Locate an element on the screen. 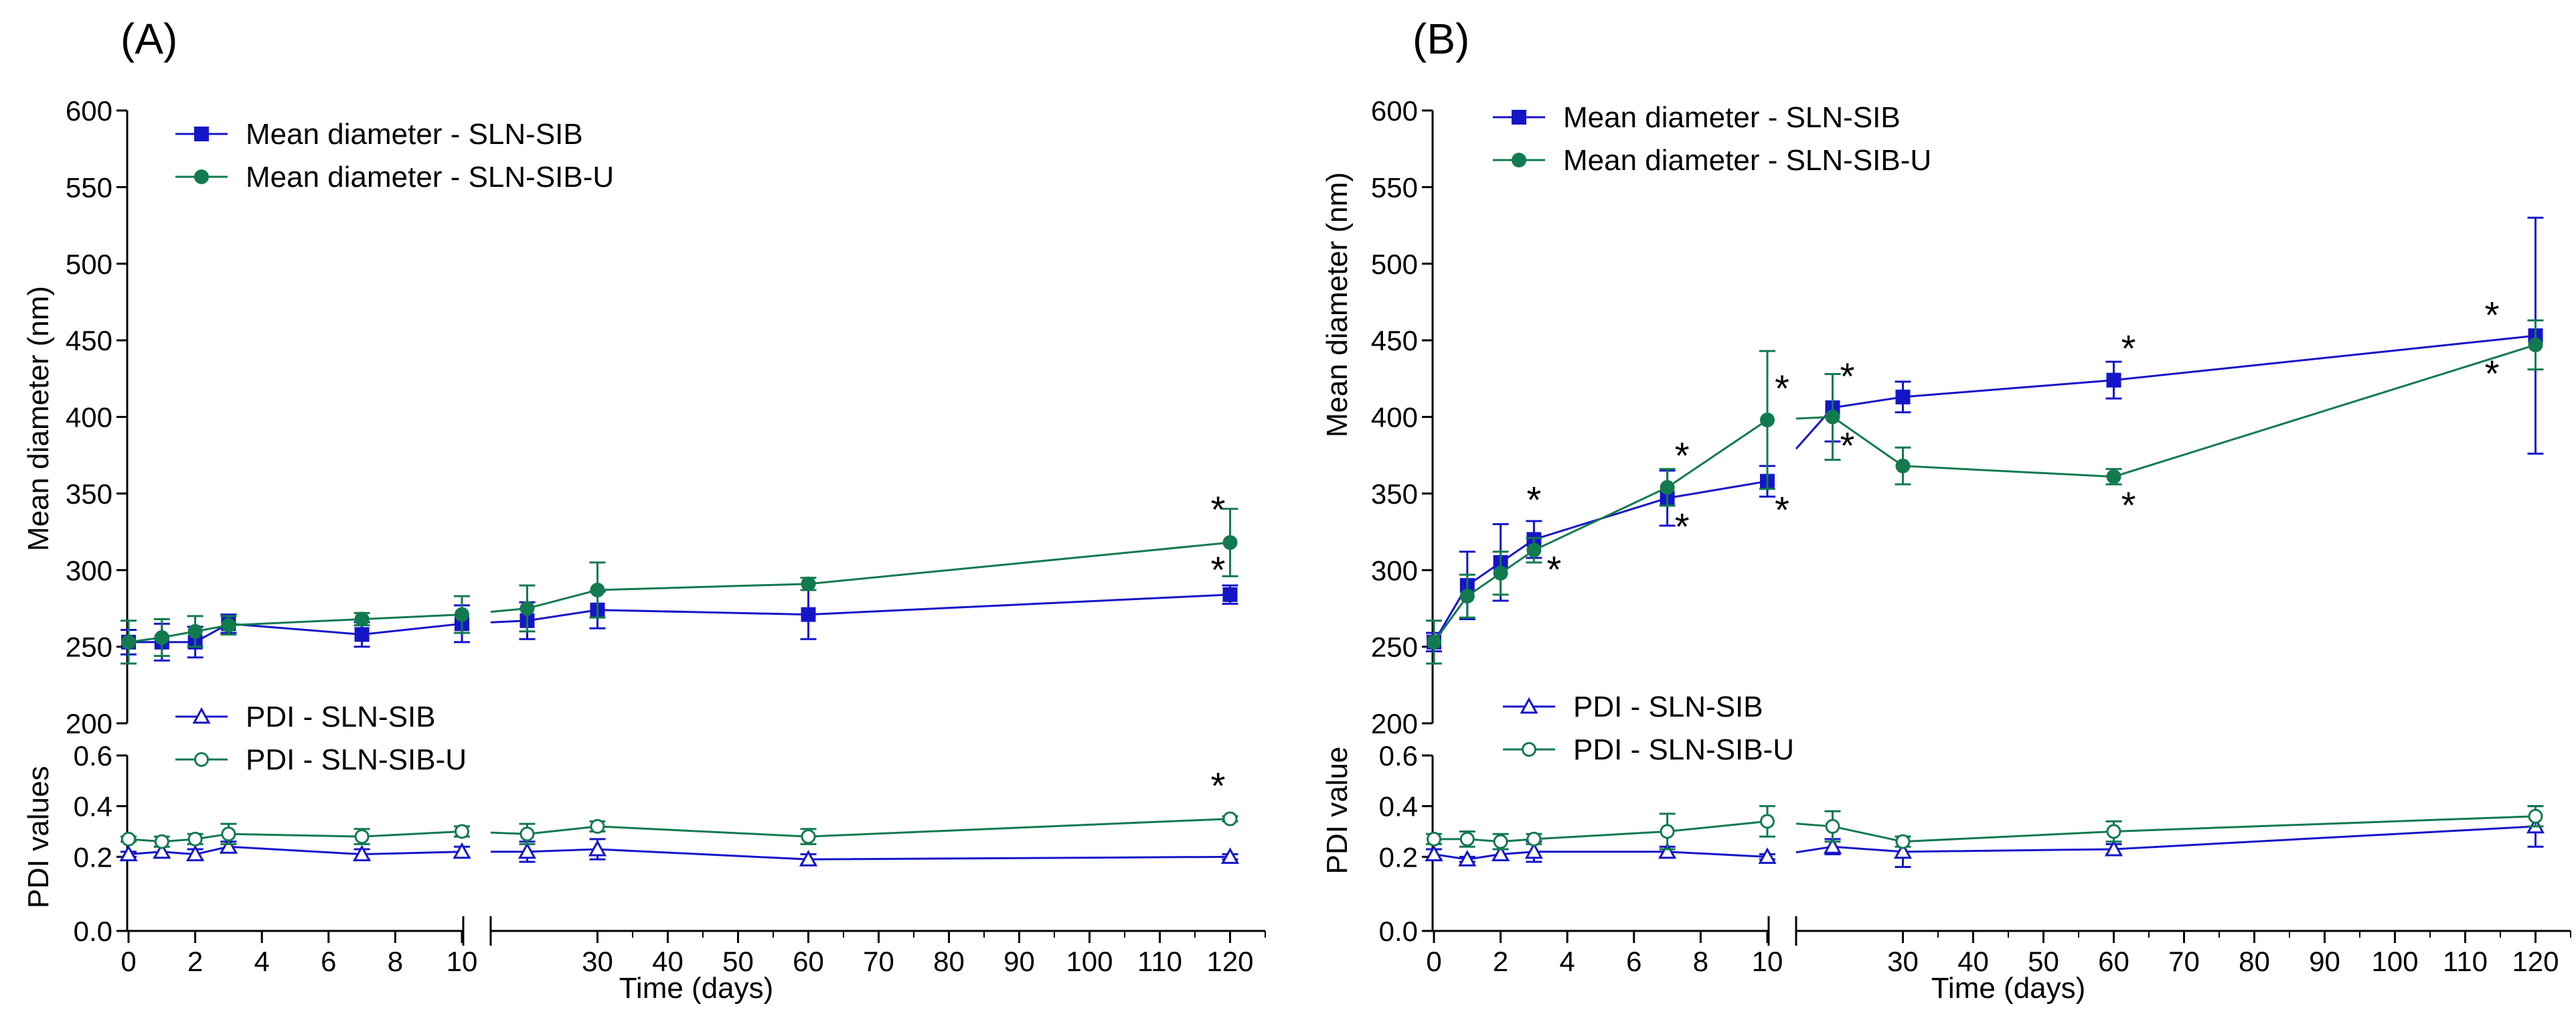 The image size is (2576, 1018). pdi-y-tick-label: 0.6 is located at coordinates (93, 756).